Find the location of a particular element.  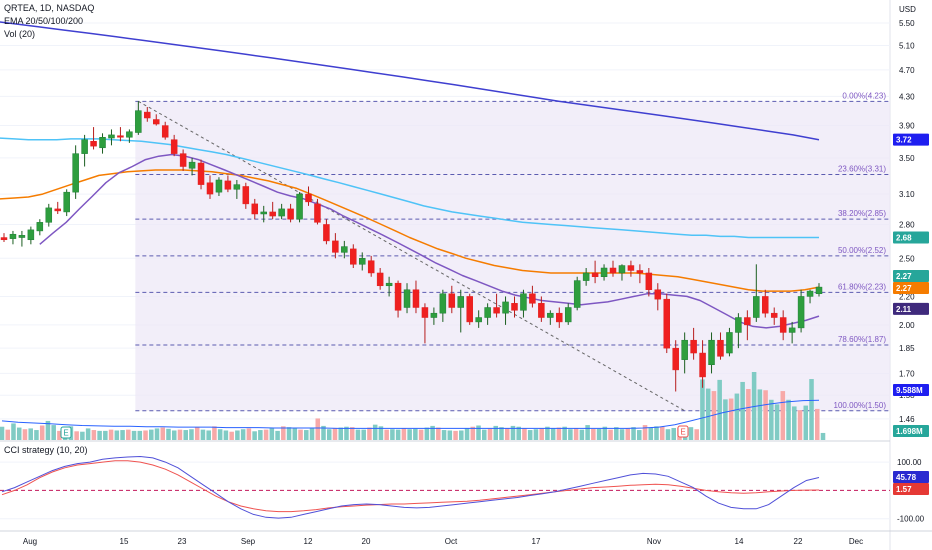

price-tick-label: 4.70 is located at coordinates (907, 70).